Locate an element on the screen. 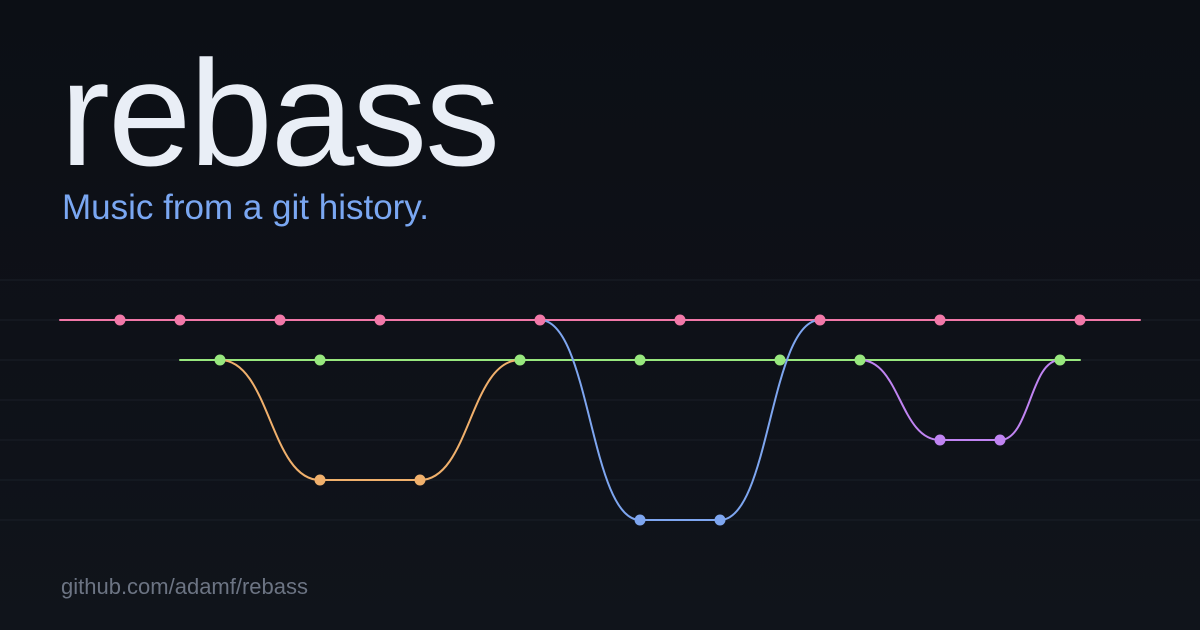 The image size is (1200, 630). page-title: rebass is located at coordinates (280, 113).